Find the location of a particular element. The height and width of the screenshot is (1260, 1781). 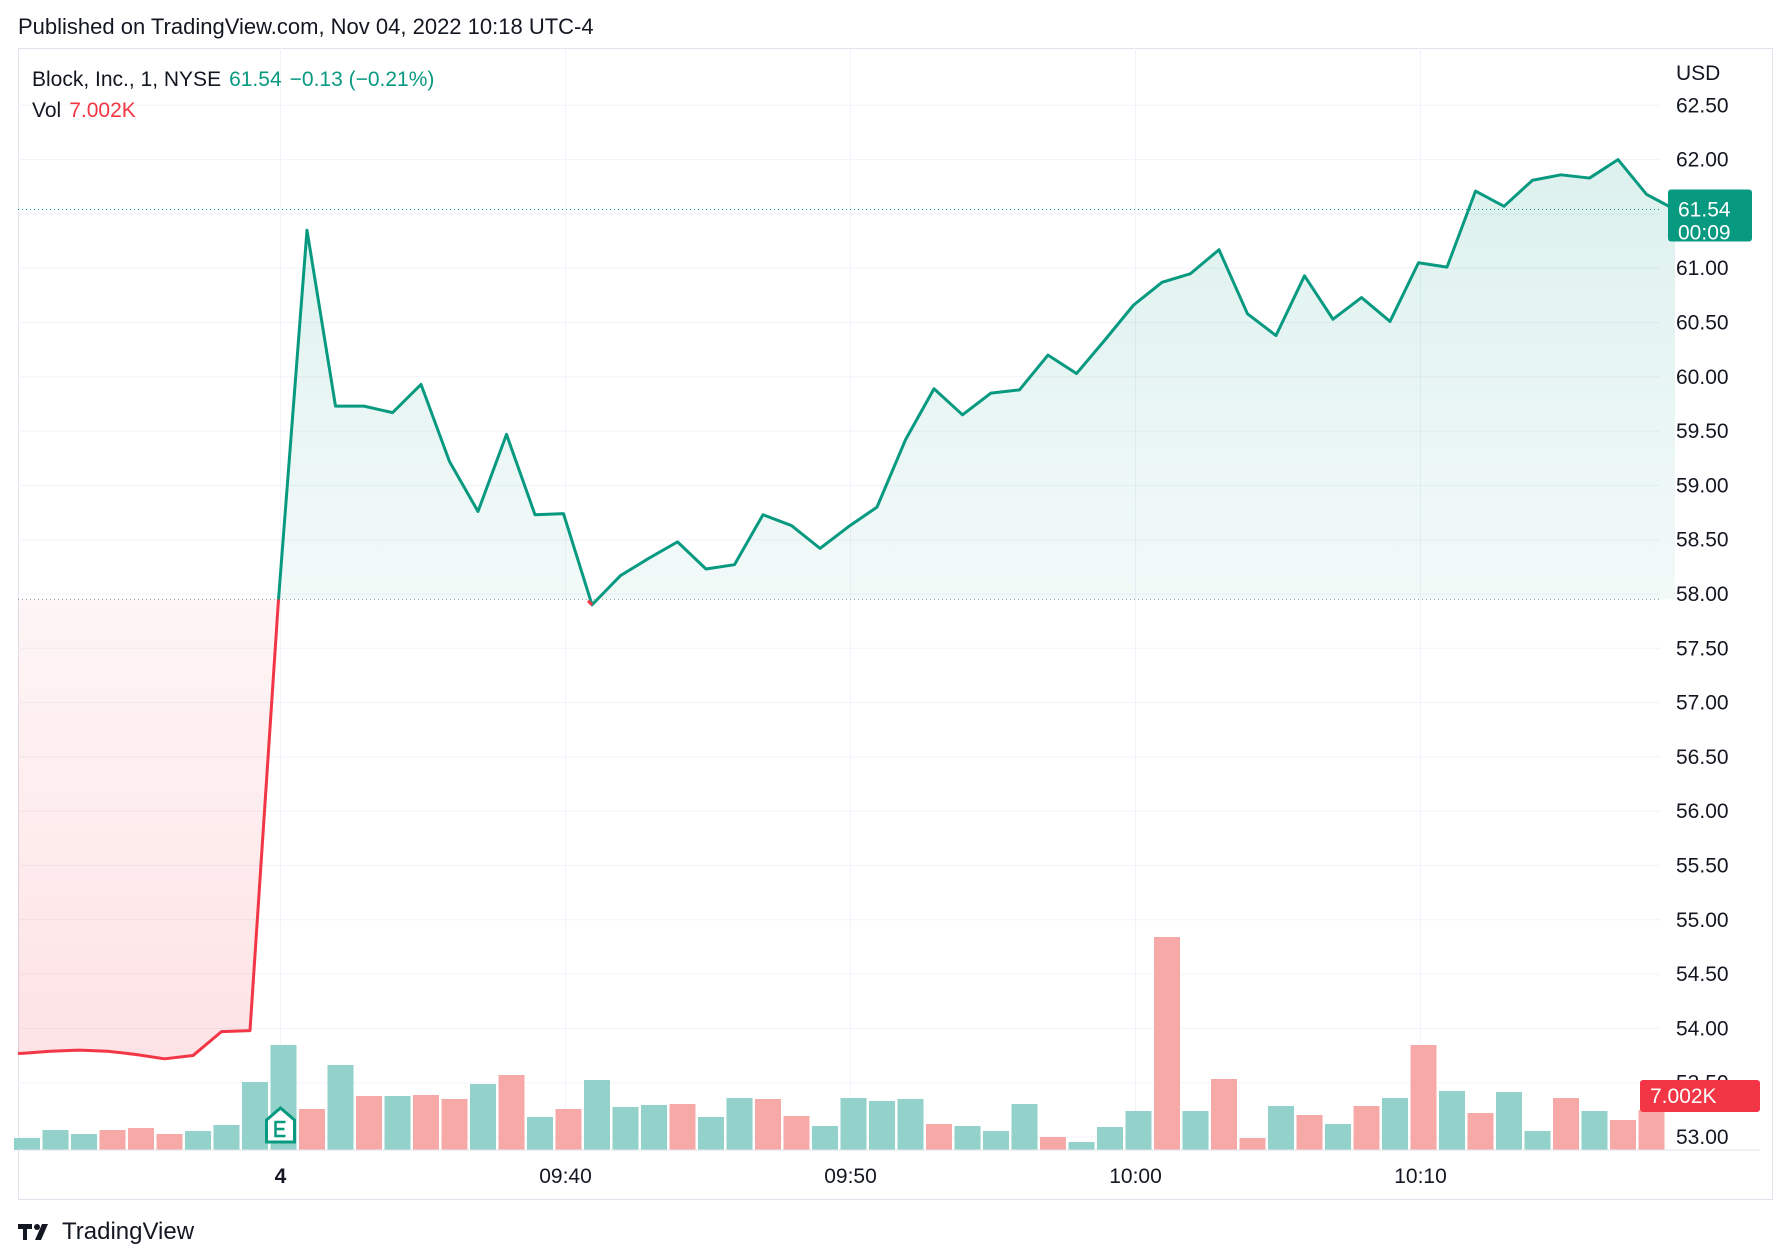

y-tick-10: 57.50 is located at coordinates (1702, 648).